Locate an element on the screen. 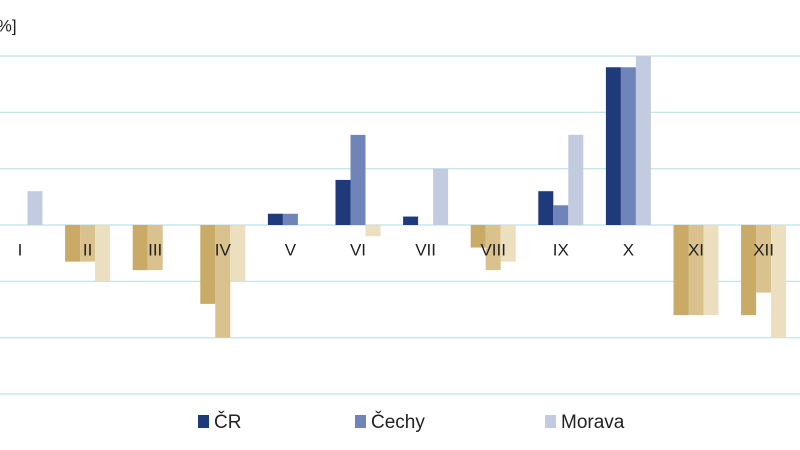  x-tick-label: II is located at coordinates (87, 249).